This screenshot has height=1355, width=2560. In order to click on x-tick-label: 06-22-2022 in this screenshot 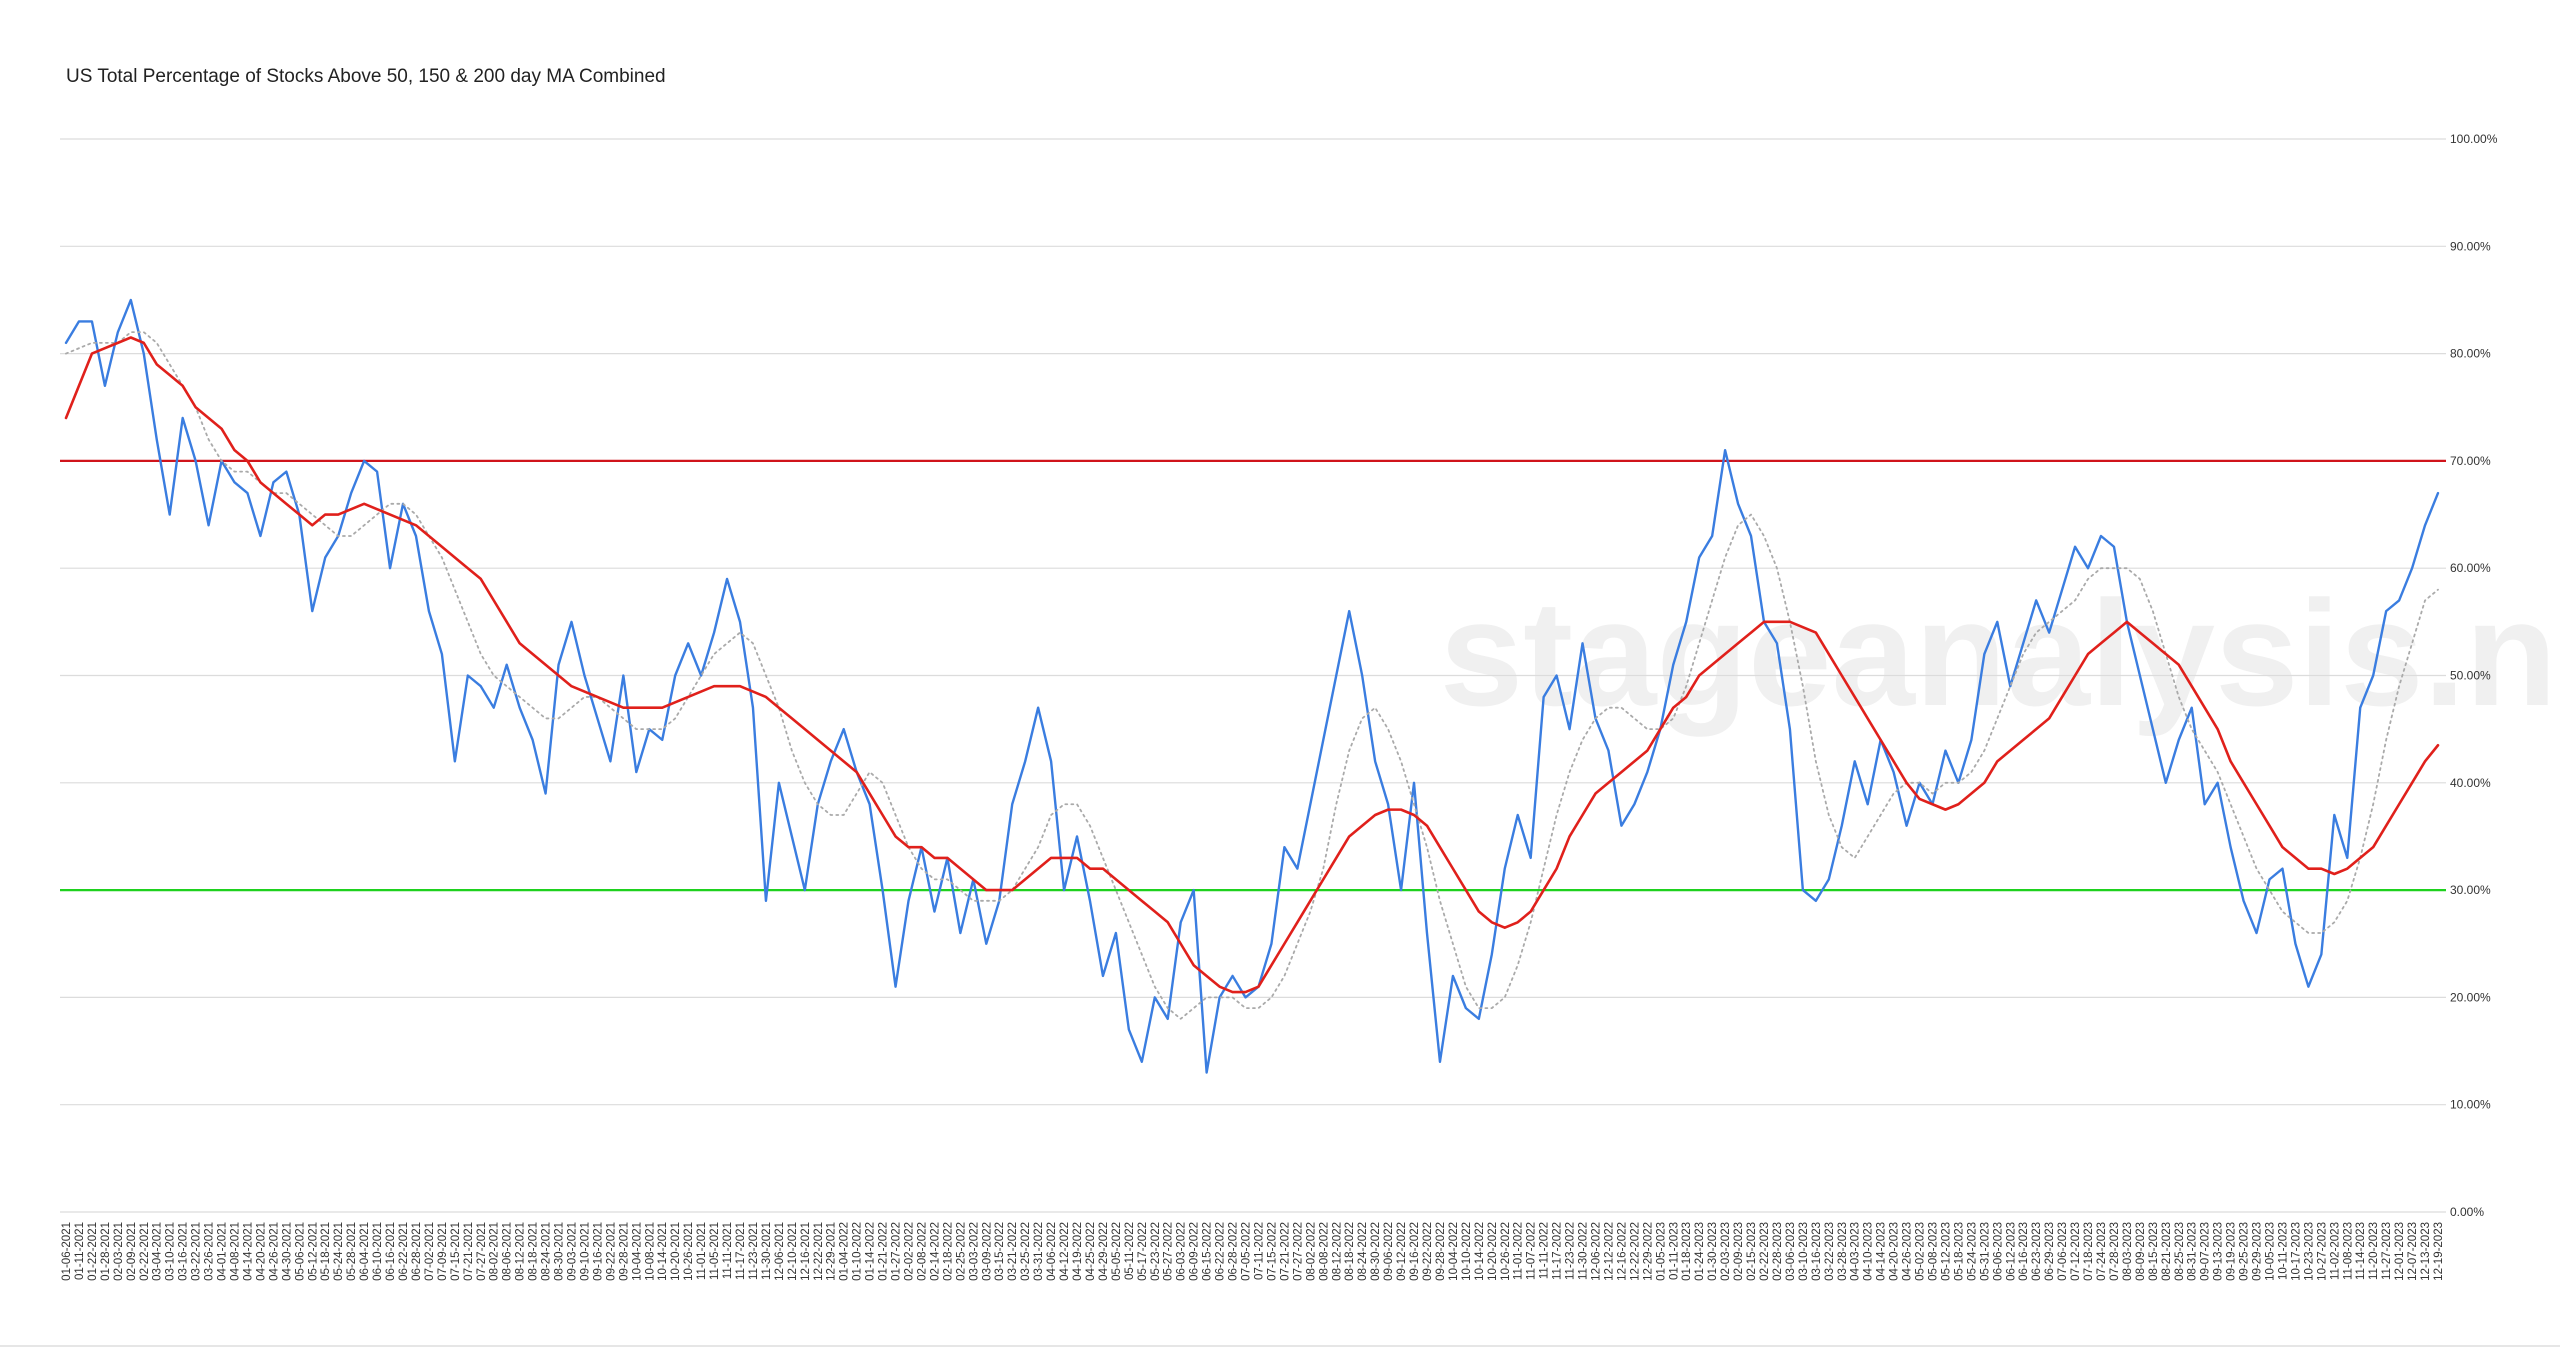, I will do `click(1221, 1251)`.